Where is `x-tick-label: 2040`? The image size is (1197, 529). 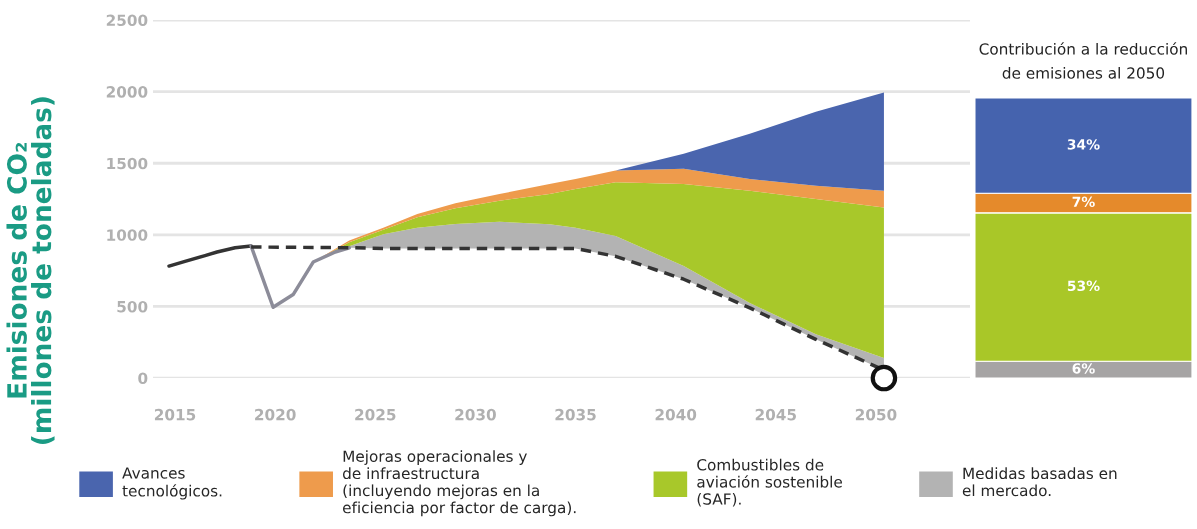 x-tick-label: 2040 is located at coordinates (676, 414).